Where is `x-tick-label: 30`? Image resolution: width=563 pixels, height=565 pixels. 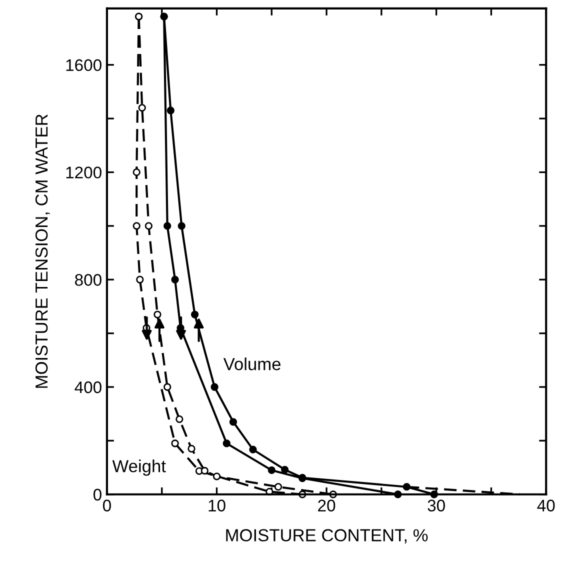 x-tick-label: 30 is located at coordinates (436, 506).